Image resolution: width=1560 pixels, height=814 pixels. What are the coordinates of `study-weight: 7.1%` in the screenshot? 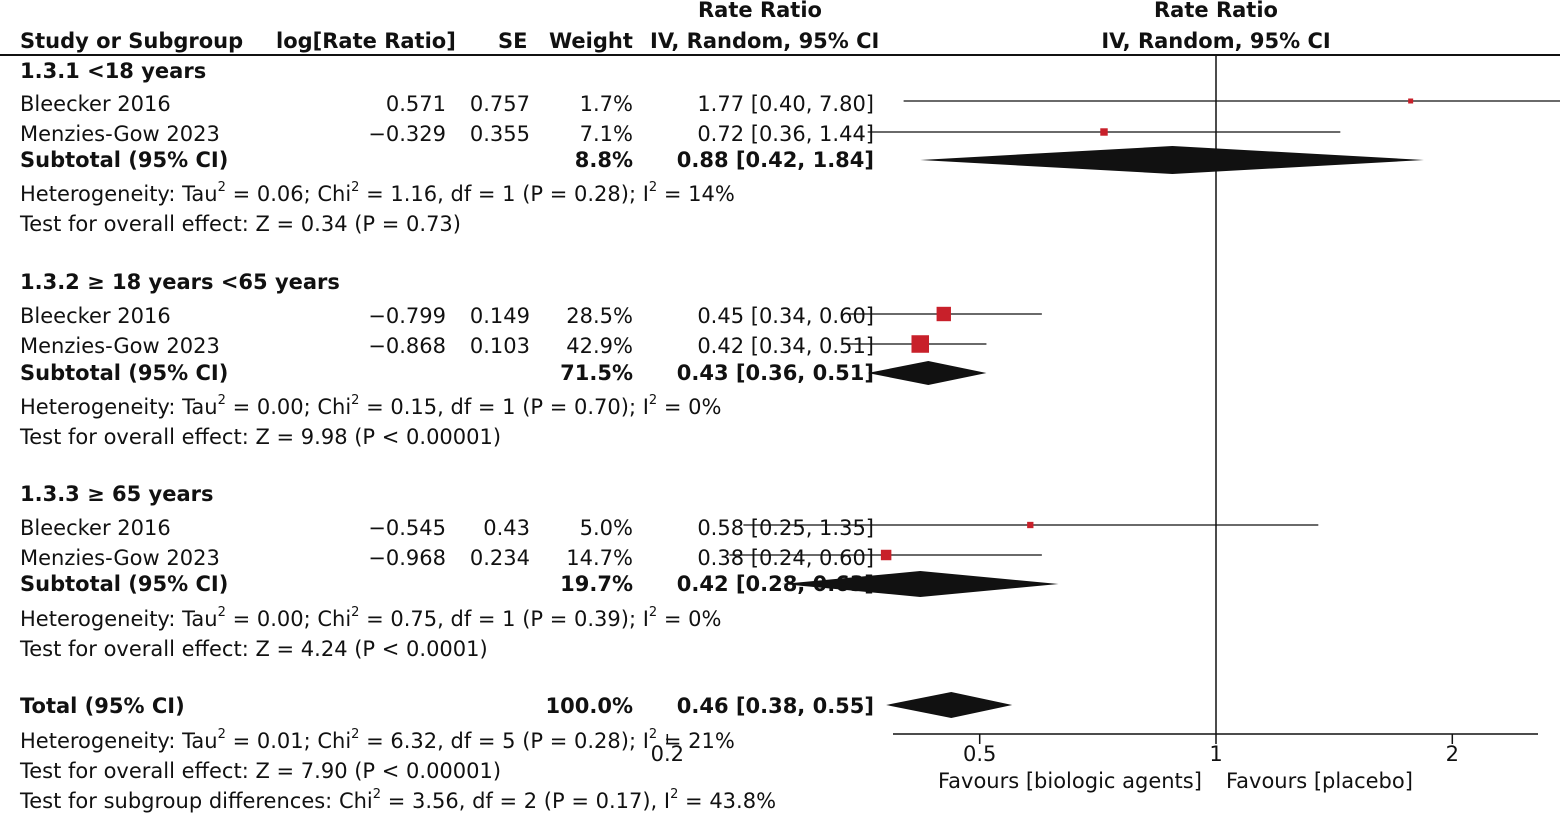 It's located at (606, 134).